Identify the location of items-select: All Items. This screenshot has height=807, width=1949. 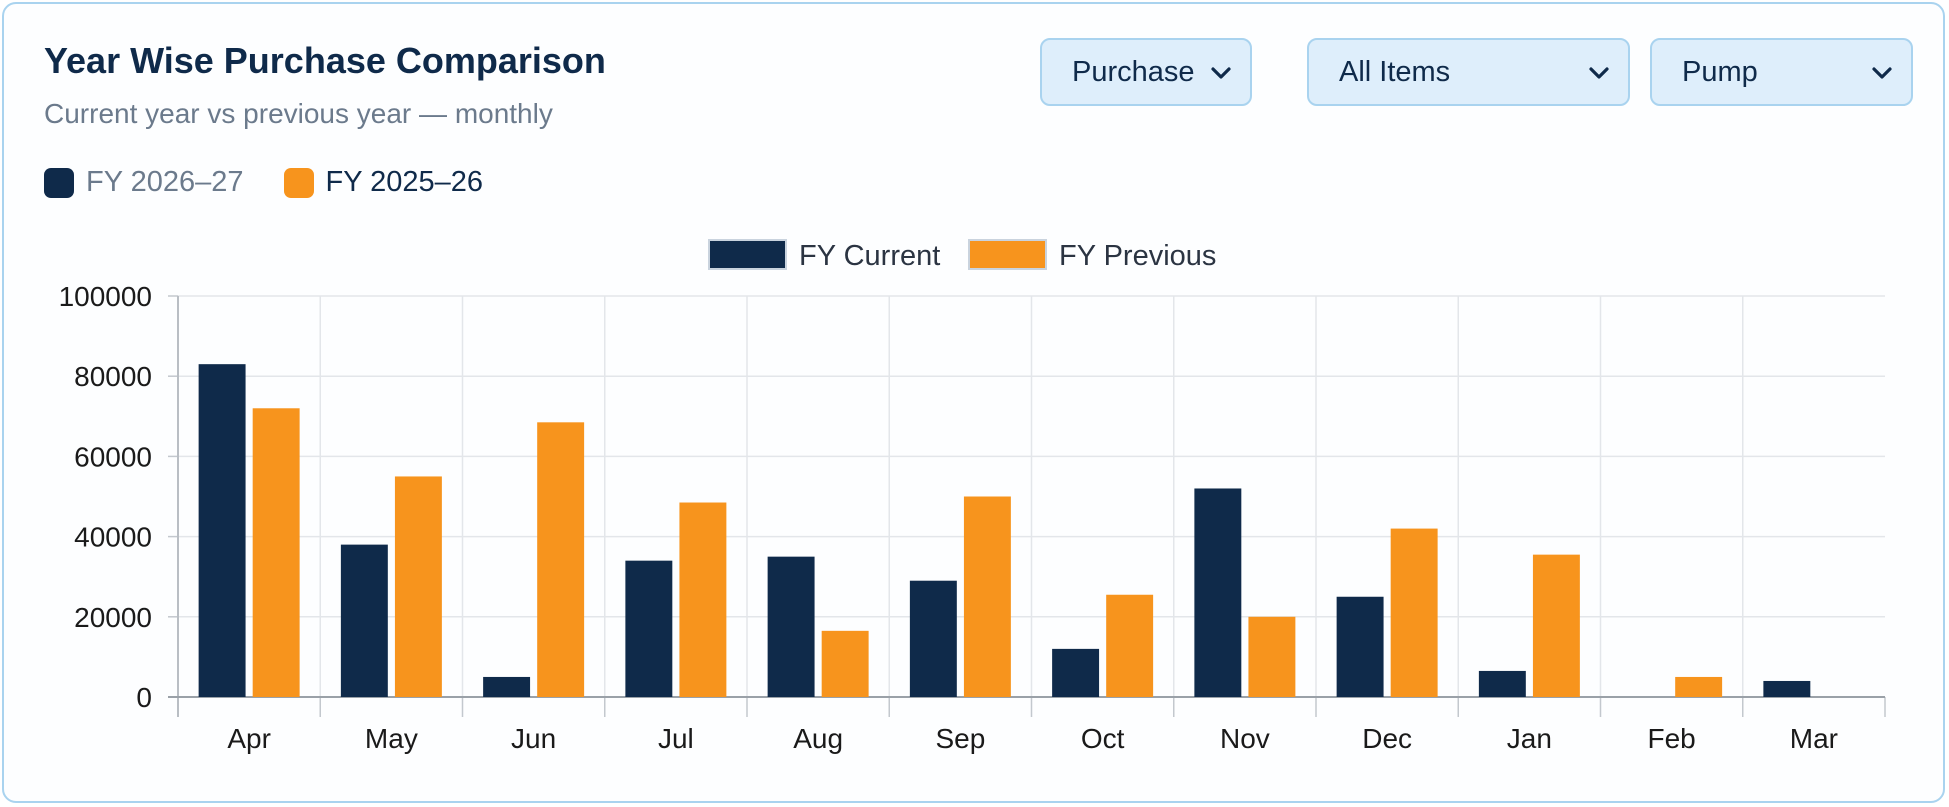
(1468, 72).